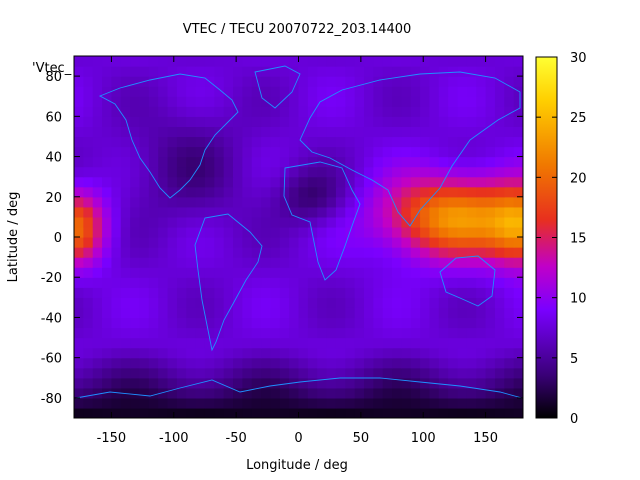 The width and height of the screenshot is (640, 480). Describe the element at coordinates (58, 238) in the screenshot. I see `y-tick-label: 0` at that location.